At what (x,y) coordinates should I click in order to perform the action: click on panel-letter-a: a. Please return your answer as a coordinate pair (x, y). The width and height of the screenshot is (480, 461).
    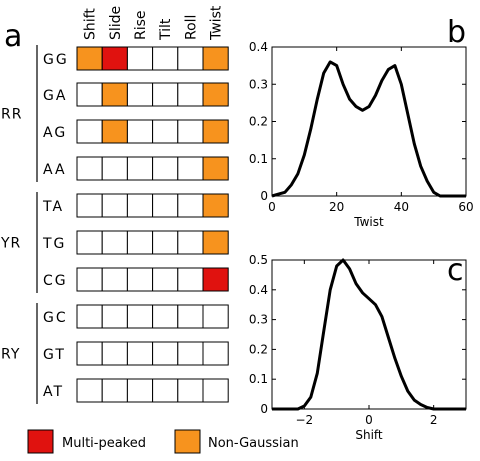
    Looking at the image, I should click on (13, 36).